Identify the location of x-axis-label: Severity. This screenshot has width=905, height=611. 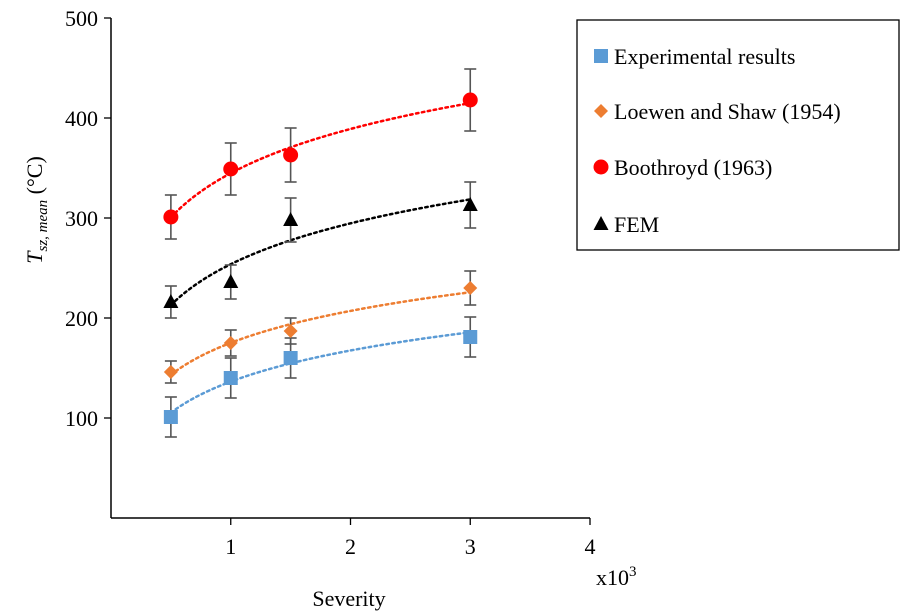
(348, 598).